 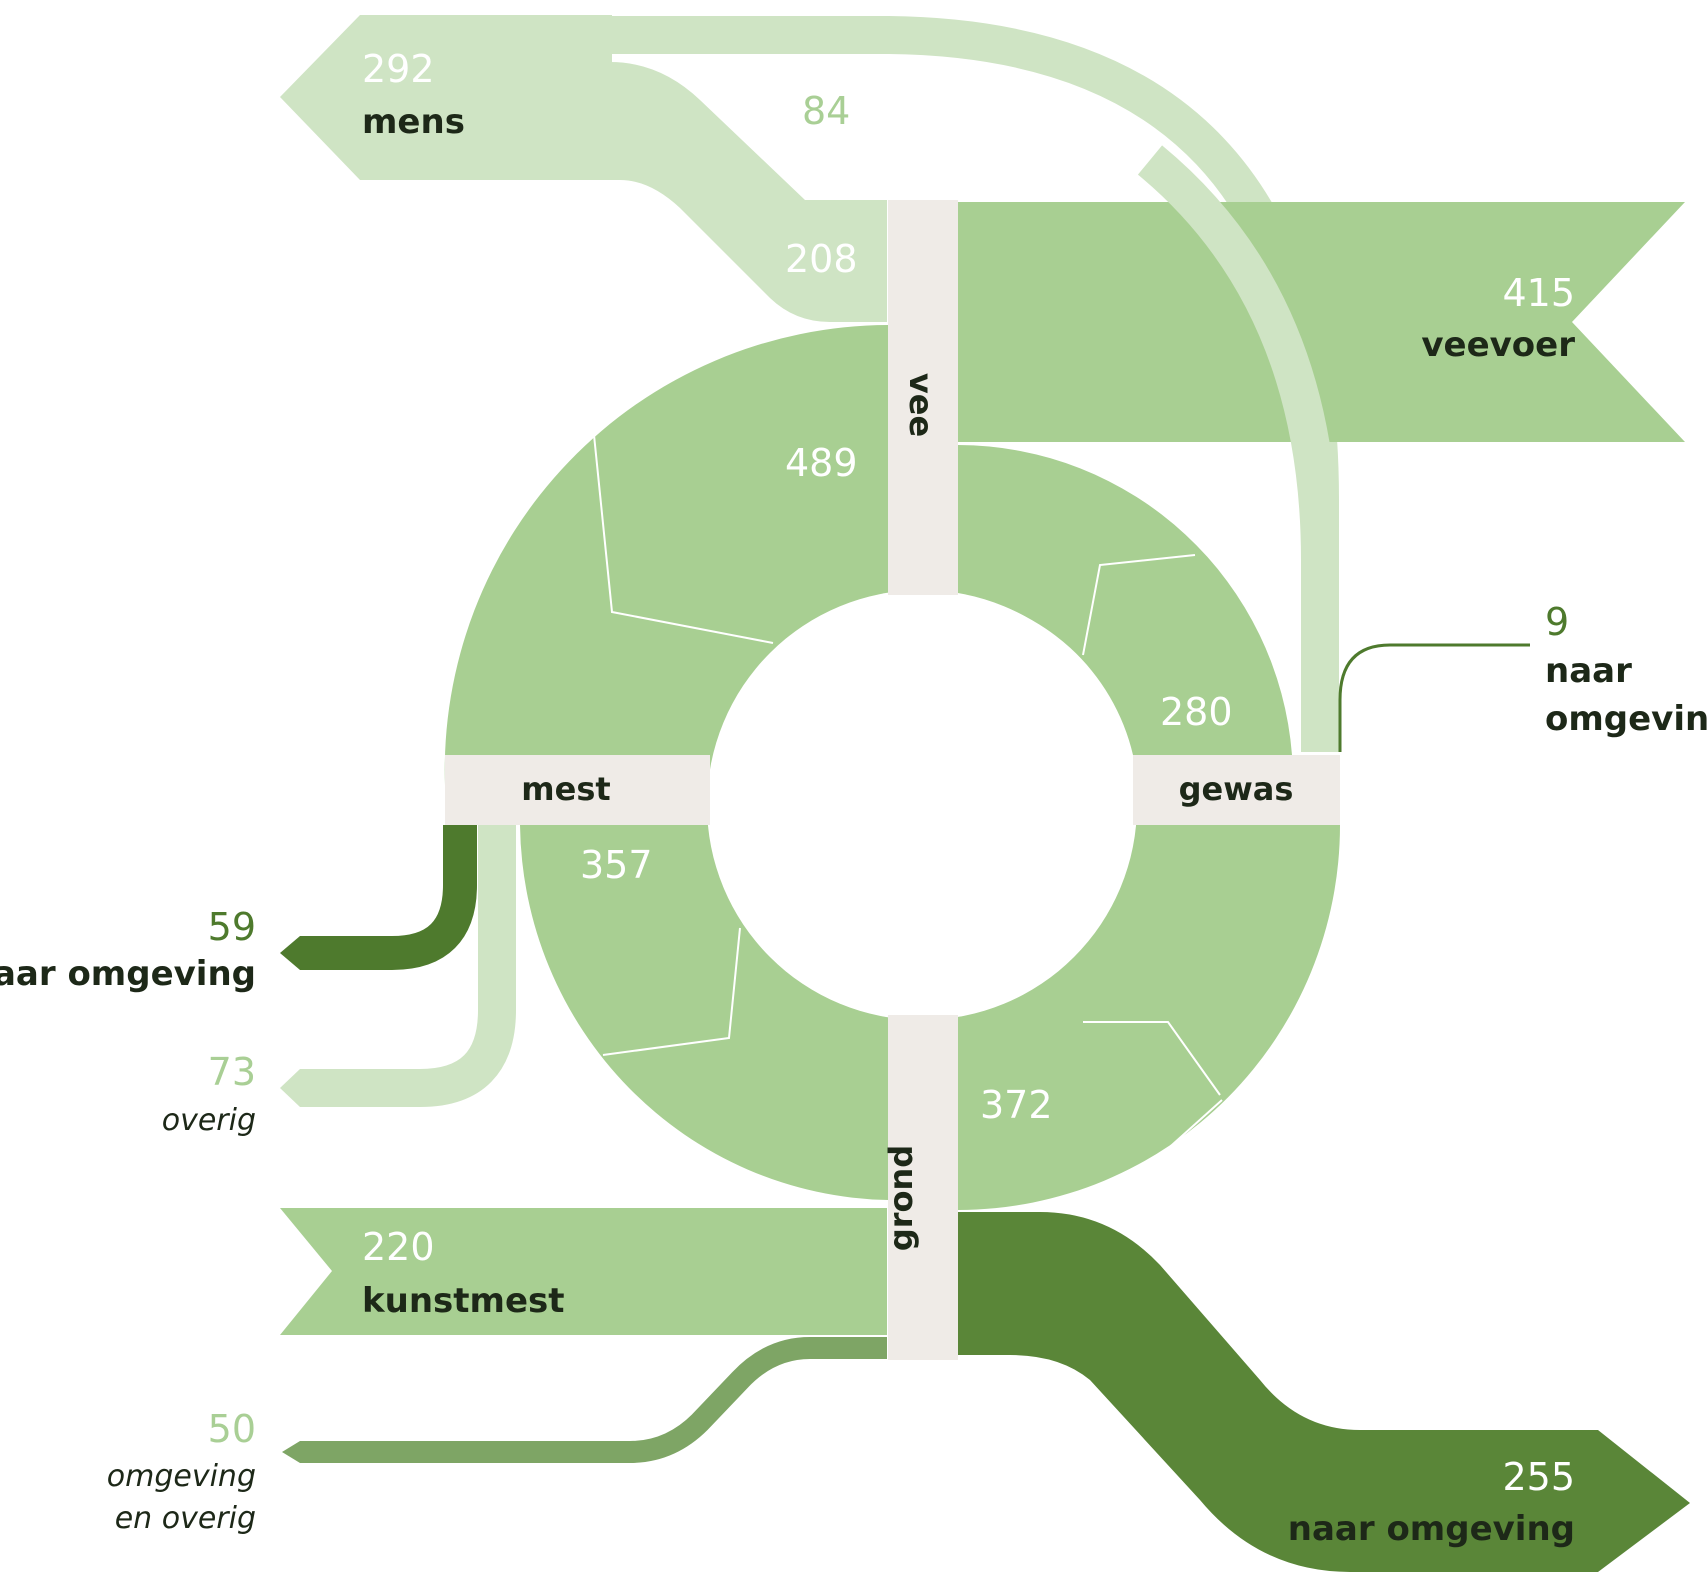 What do you see at coordinates (232, 927) in the screenshot?
I see `value-mest-omgeving: 59` at bounding box center [232, 927].